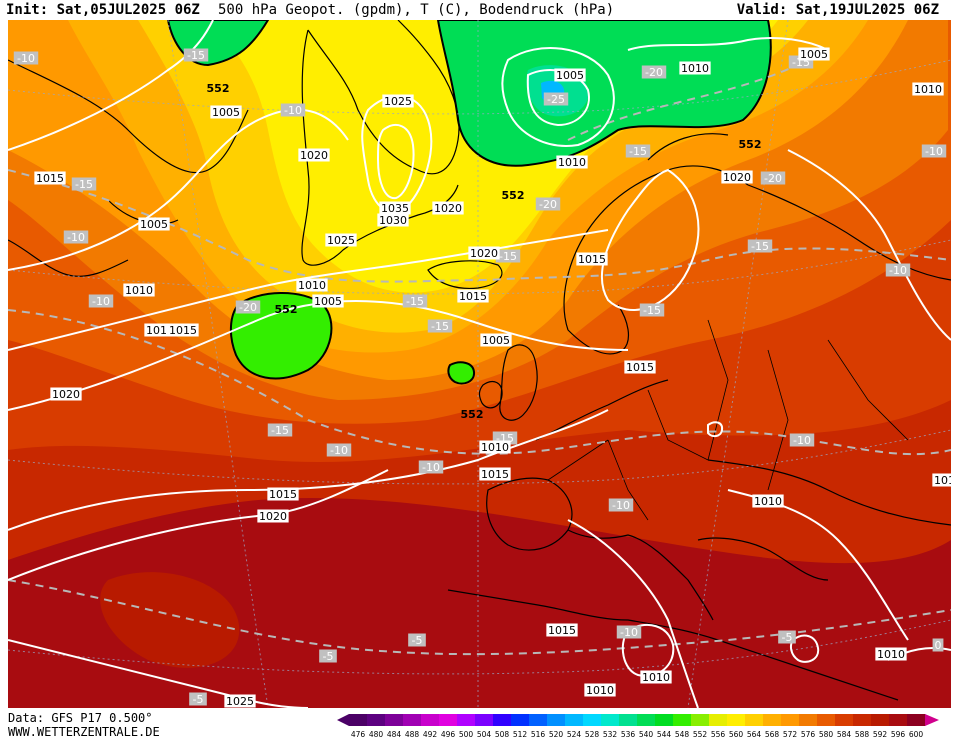  I want to click on legend-level-label: 556, so click(718, 734).